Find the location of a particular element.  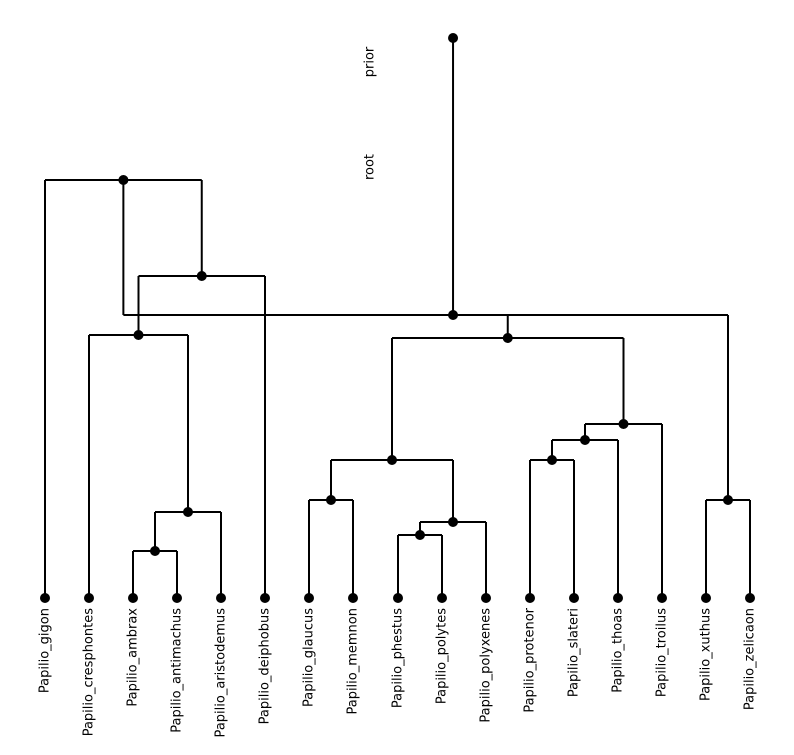

leaf-label: Papilio_aristodemus is located at coordinates (221, 673).